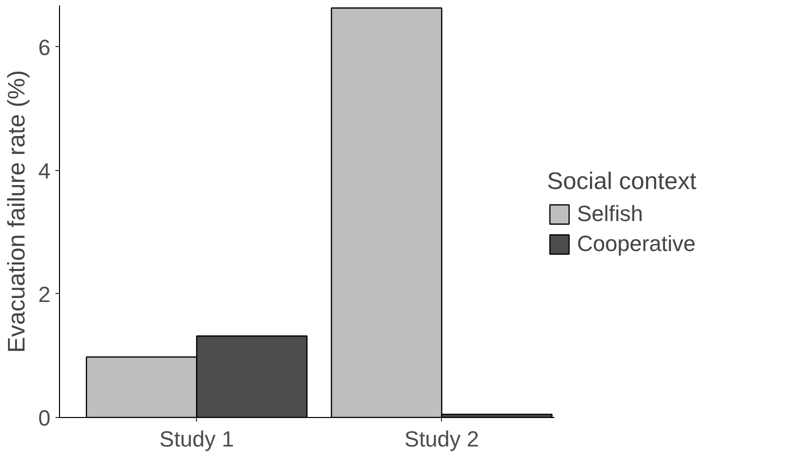 The image size is (785, 476). Describe the element at coordinates (196, 439) in the screenshot. I see `x-tick-label: Study 1` at that location.